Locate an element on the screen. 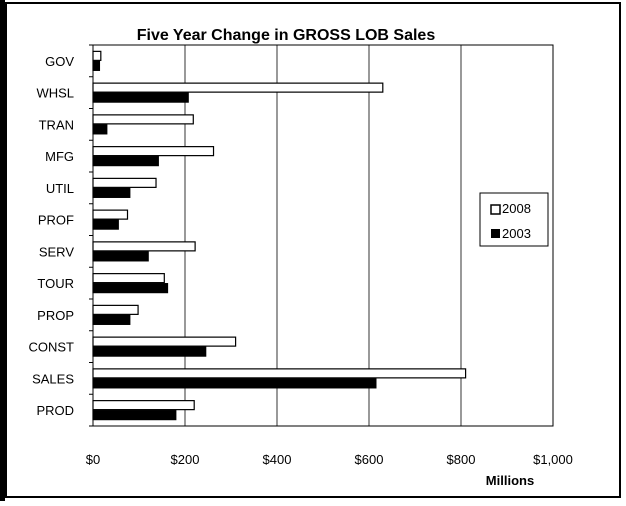  x-tick-label: $200 is located at coordinates (185, 459).